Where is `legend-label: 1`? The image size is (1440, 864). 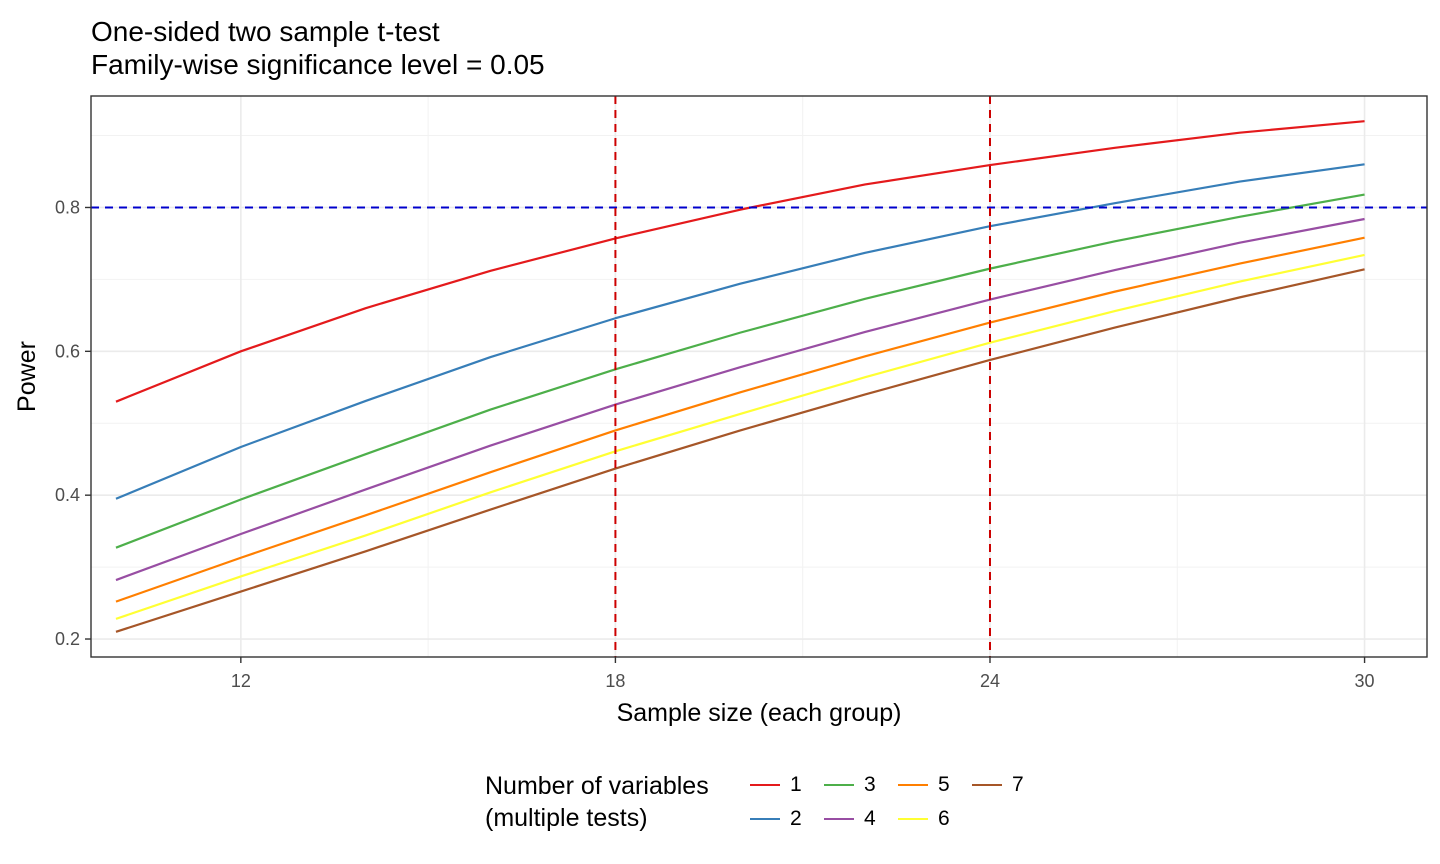 legend-label: 1 is located at coordinates (796, 784).